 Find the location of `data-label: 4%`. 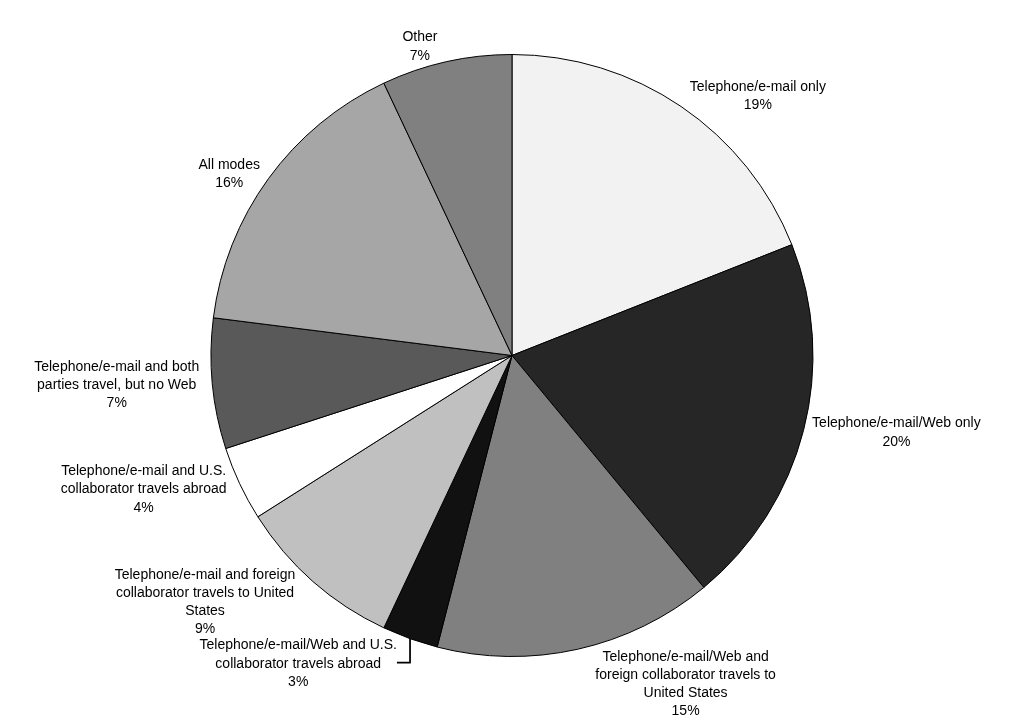

data-label: 4% is located at coordinates (143, 506).